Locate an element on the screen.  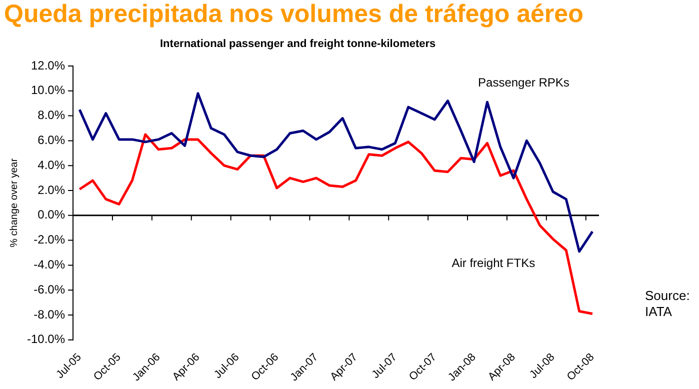
chart-title: Queda precipitada nos volumes de tráfego aéreo is located at coordinates (294, 14).